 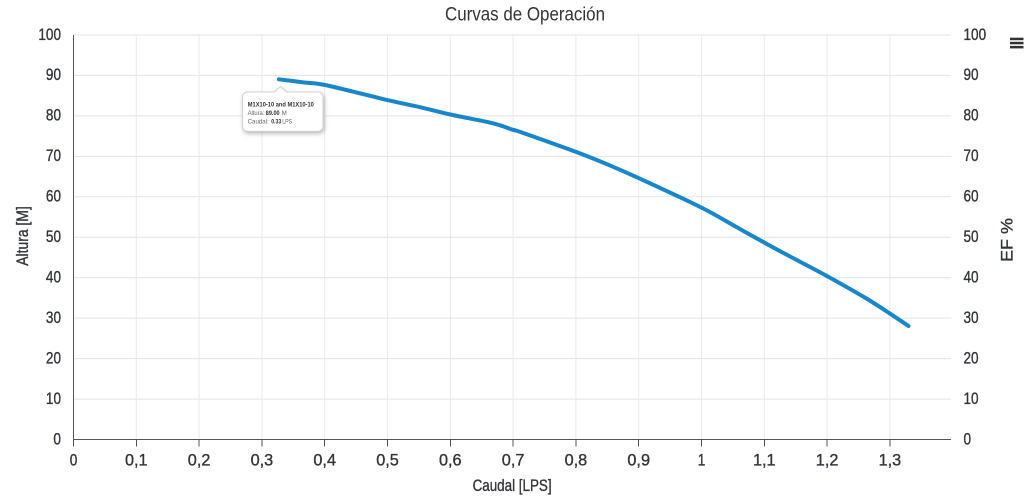 I want to click on svg-text: 0,9, so click(x=638, y=461).